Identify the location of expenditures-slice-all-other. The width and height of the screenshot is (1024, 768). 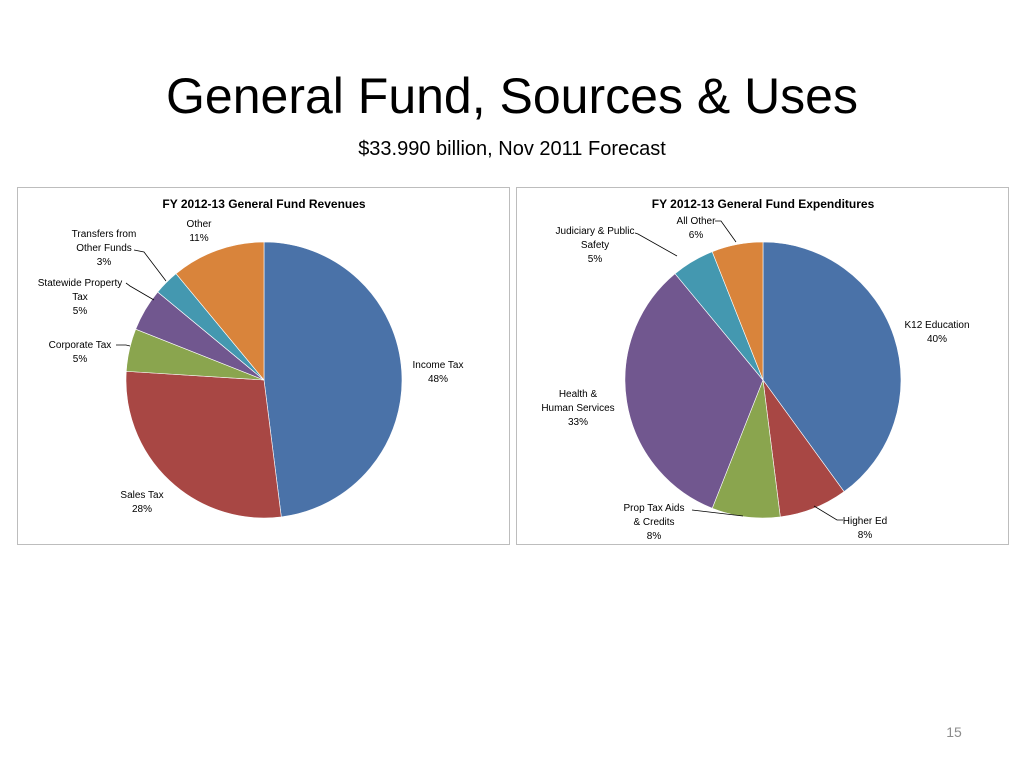
(737, 311).